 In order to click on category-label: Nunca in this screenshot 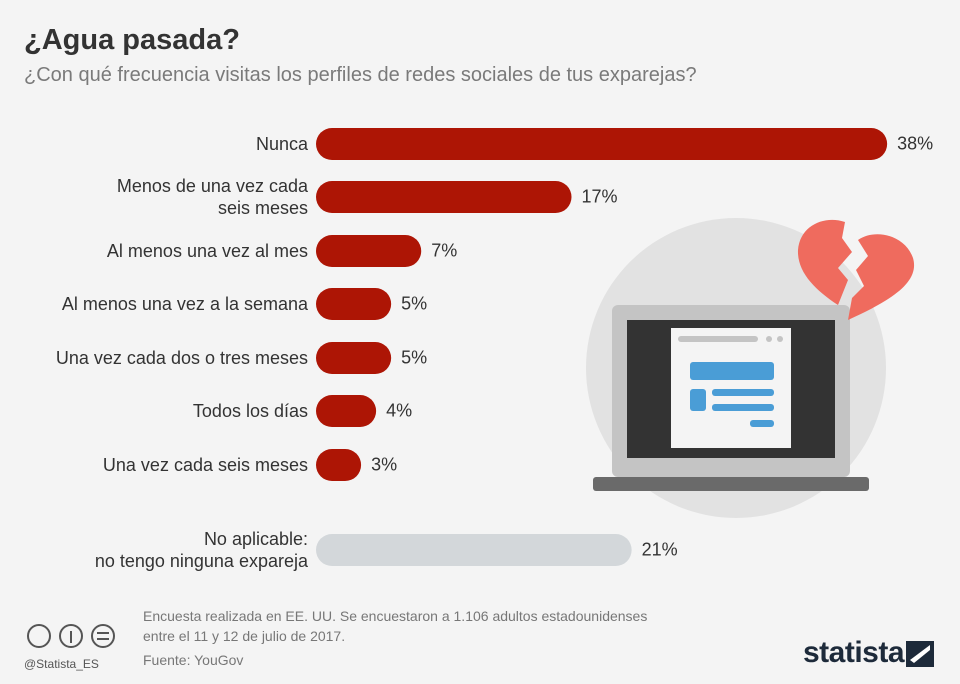, I will do `click(281, 144)`.